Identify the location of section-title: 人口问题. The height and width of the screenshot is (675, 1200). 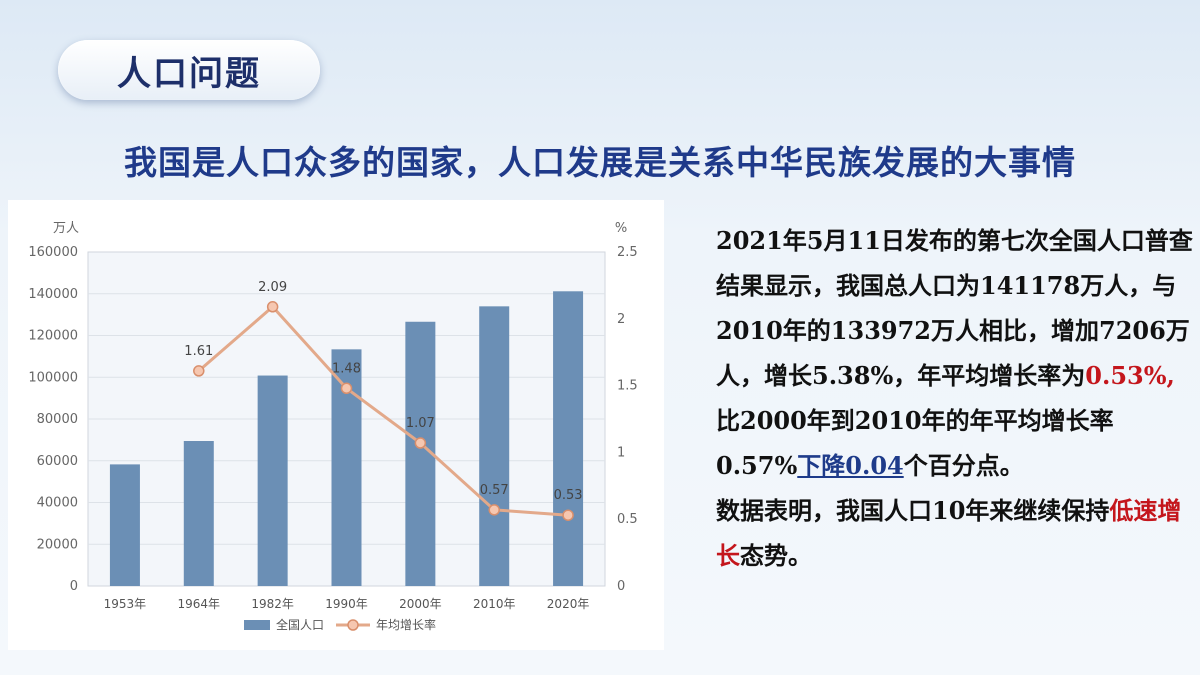
(189, 73).